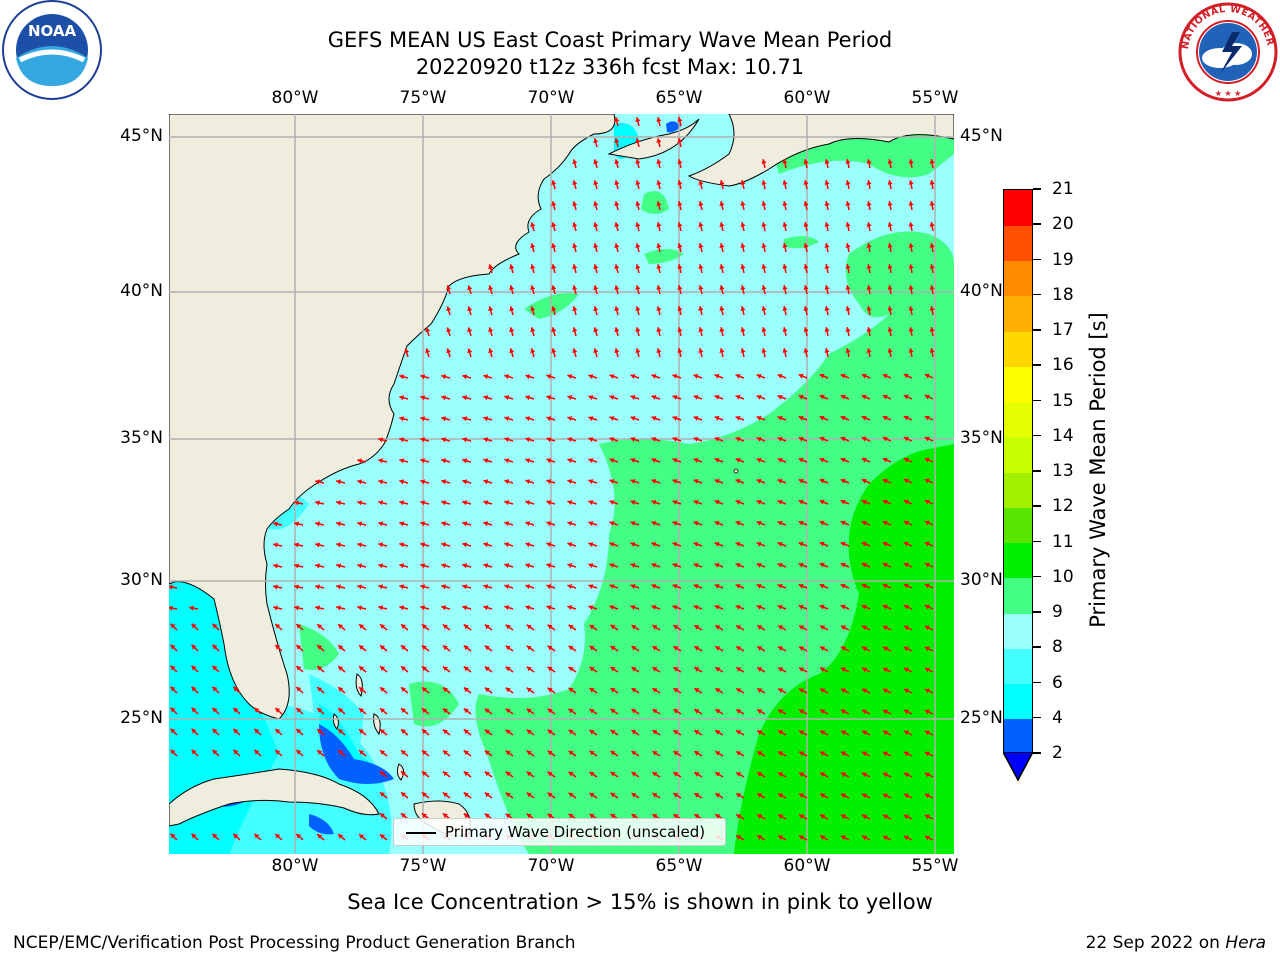 The width and height of the screenshot is (1280, 960). What do you see at coordinates (1057, 647) in the screenshot?
I see `colorbar-tick-label: 8` at bounding box center [1057, 647].